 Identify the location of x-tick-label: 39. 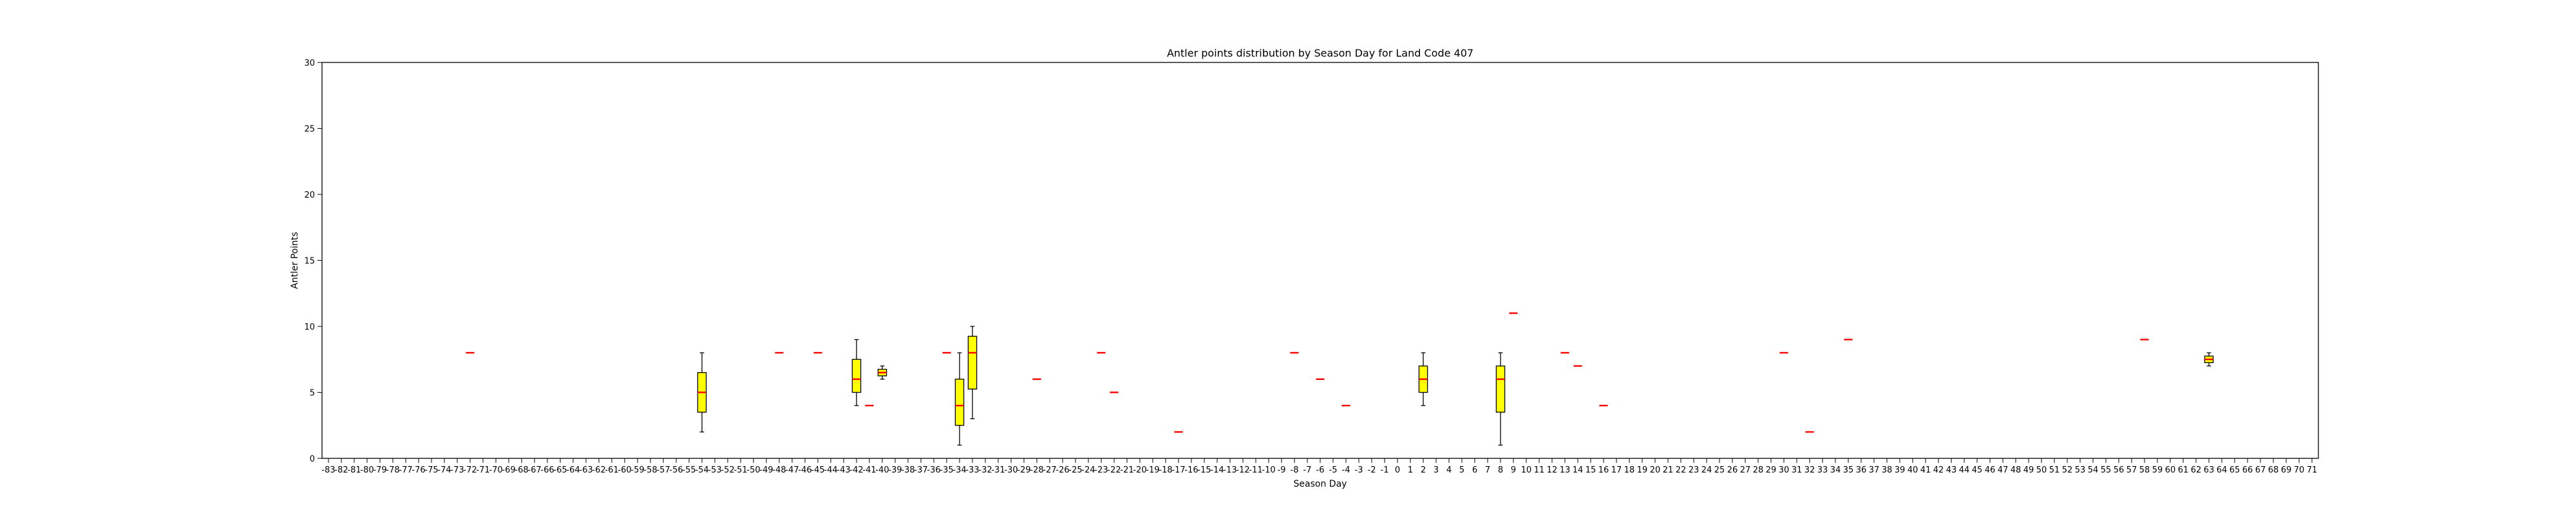
(1900, 470).